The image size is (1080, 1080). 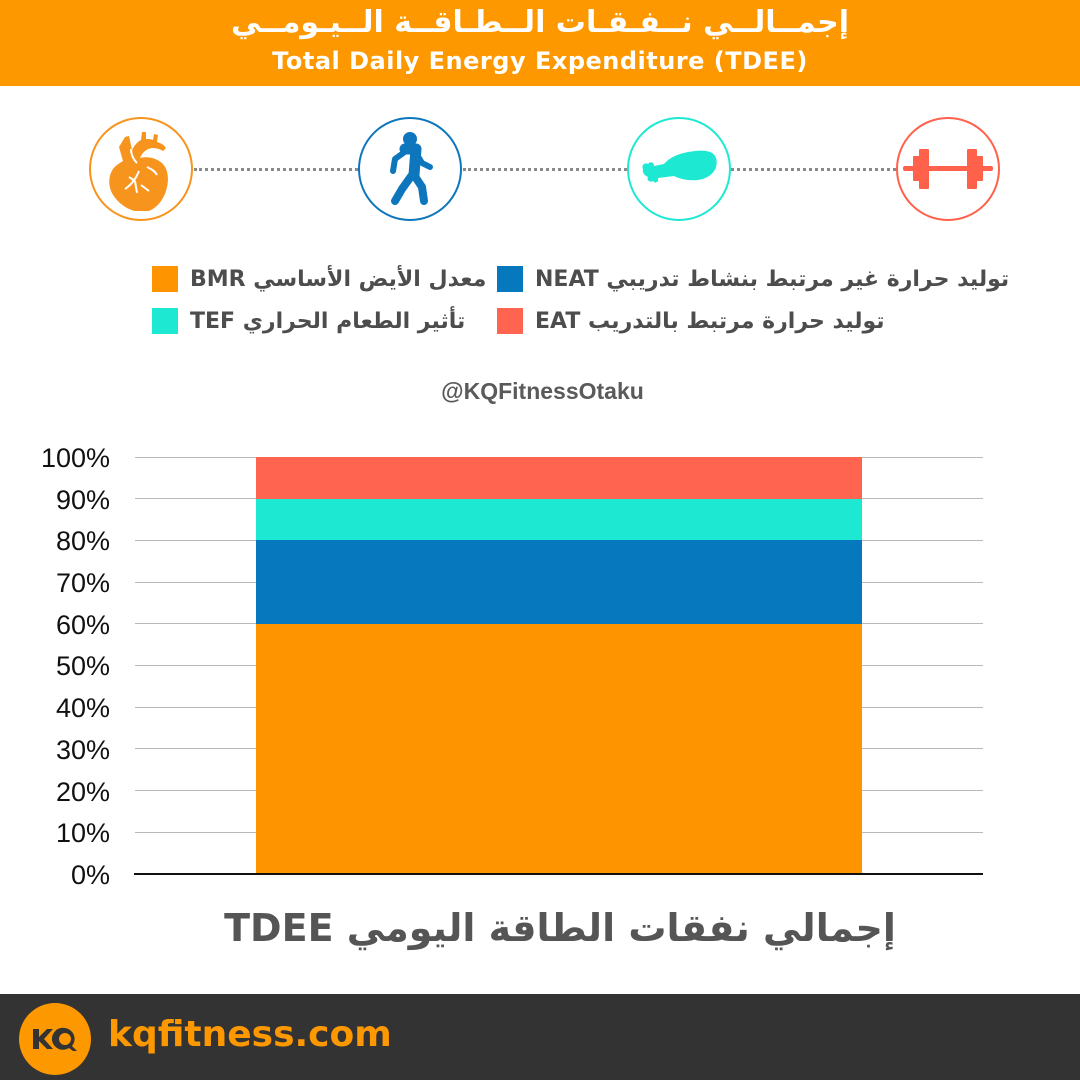 I want to click on neat-icon-circle, so click(x=410, y=169).